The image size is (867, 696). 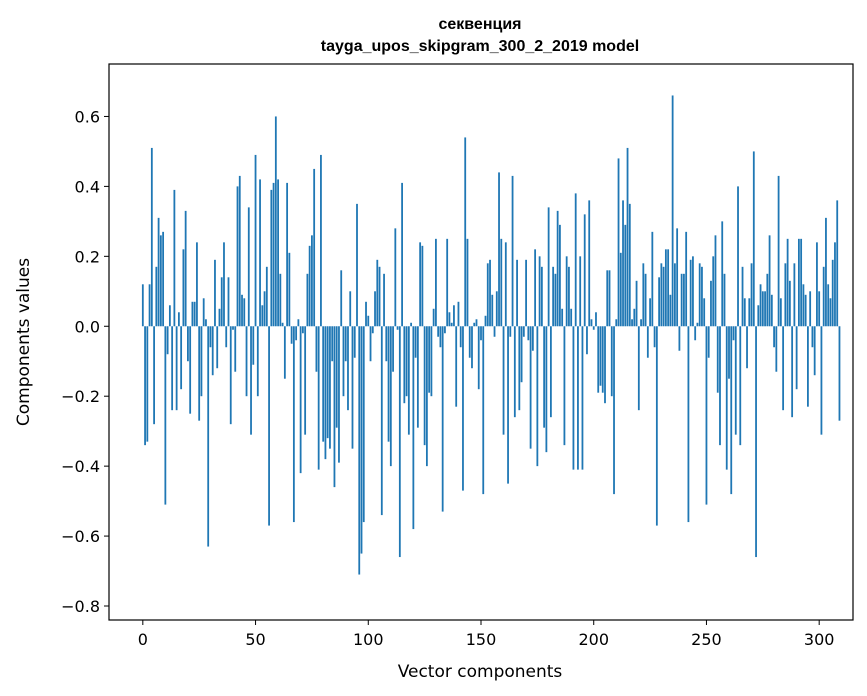 What do you see at coordinates (480, 46) in the screenshot?
I see `chart-title-line2: tayga_upos_skipgram_300_2_2019 model` at bounding box center [480, 46].